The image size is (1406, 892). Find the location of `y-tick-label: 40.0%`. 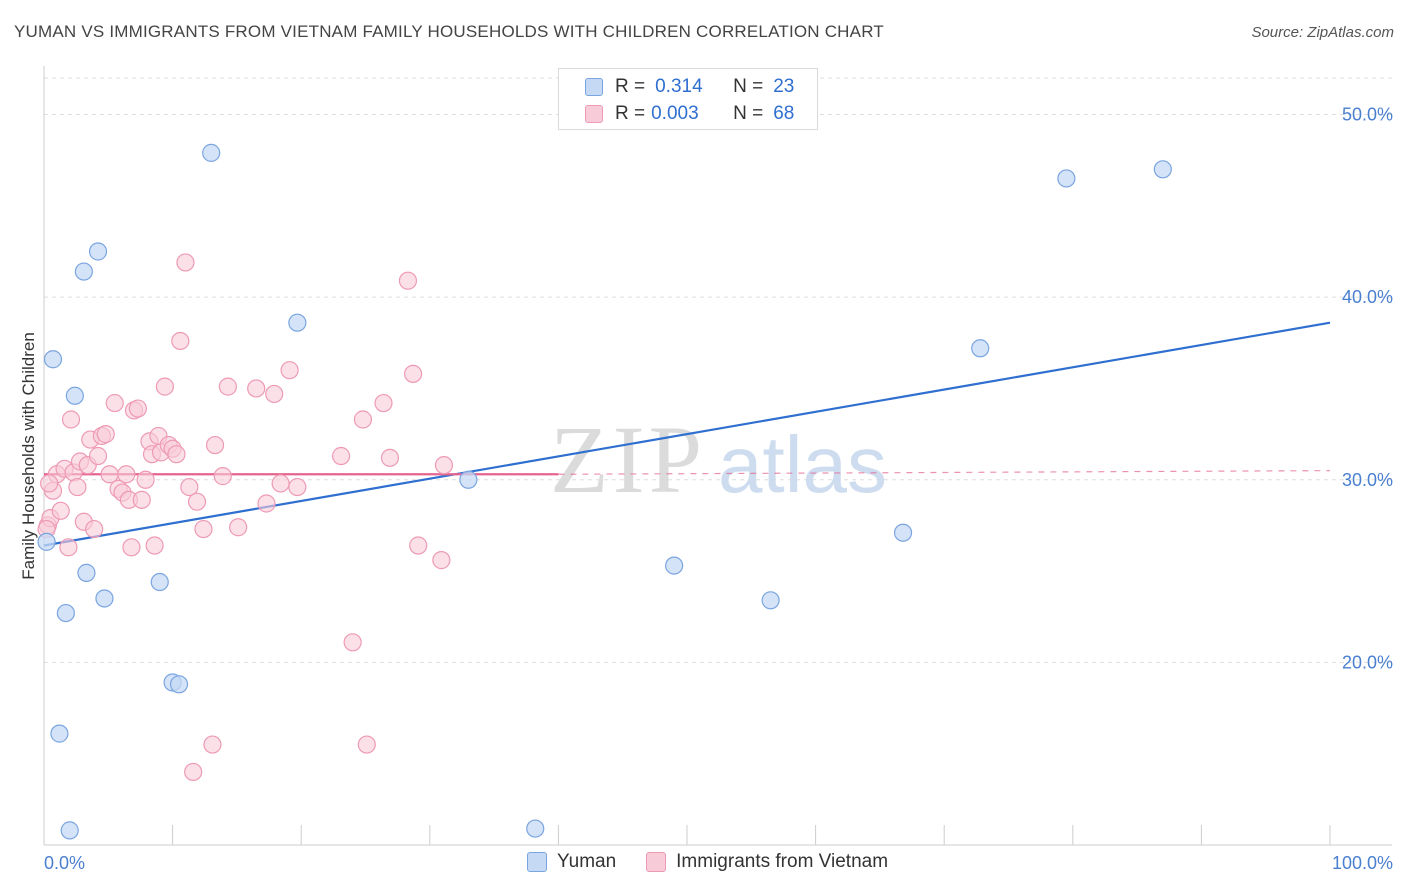

y-tick-label: 40.0% is located at coordinates (1367, 297).